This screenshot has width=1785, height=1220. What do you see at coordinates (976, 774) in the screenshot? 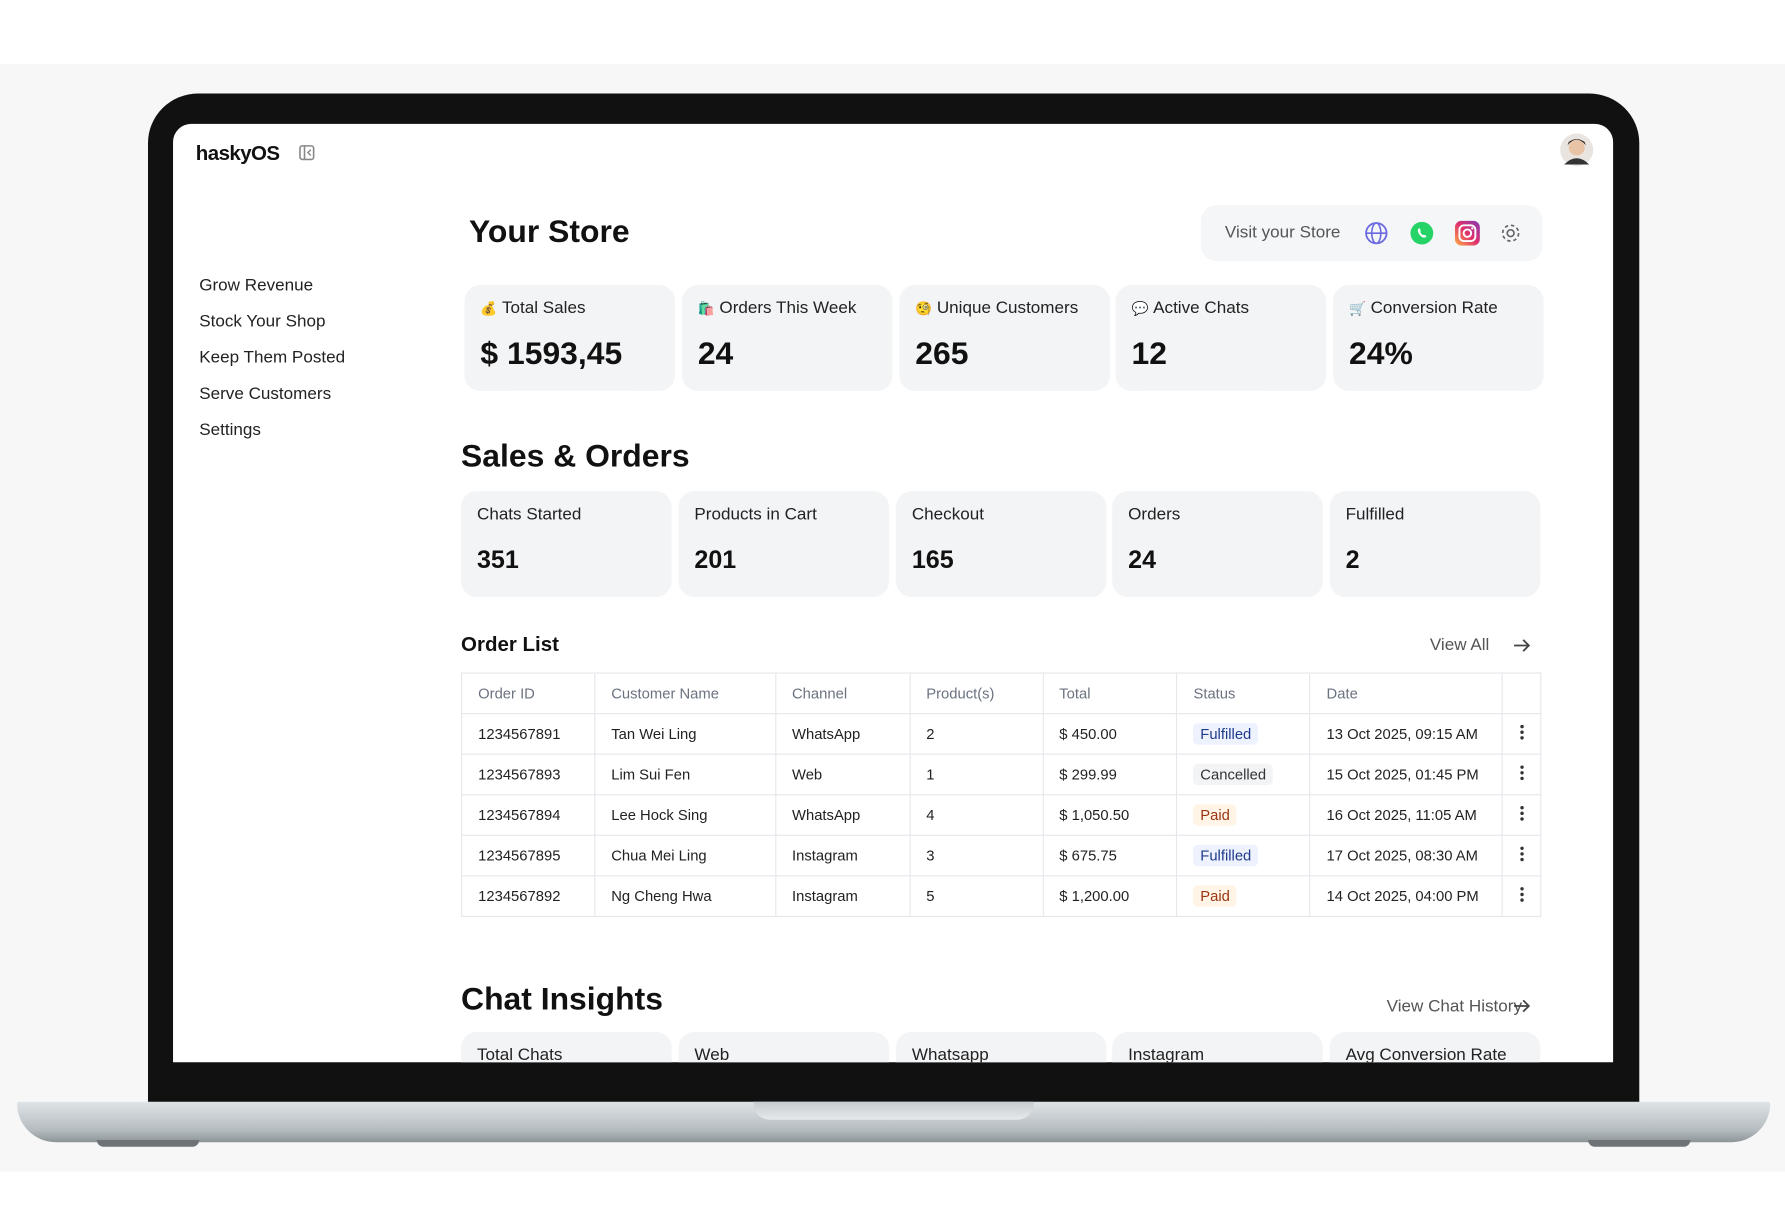
I see `table-cell: 1` at bounding box center [976, 774].